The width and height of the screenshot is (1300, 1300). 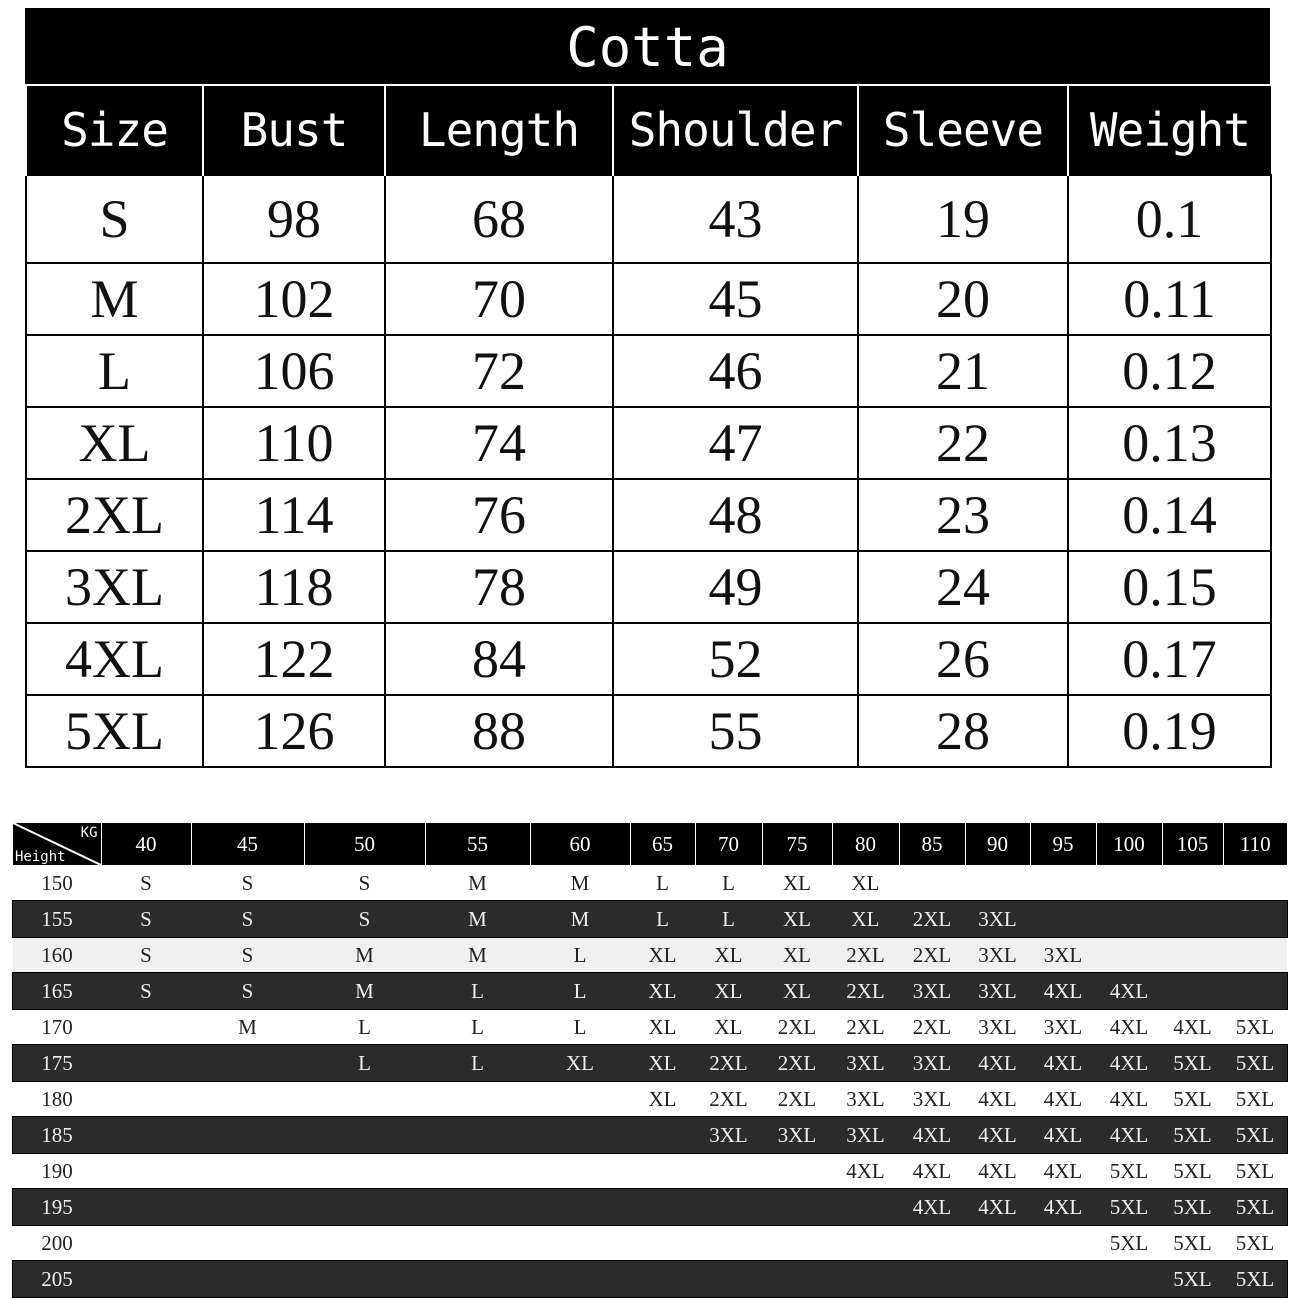 What do you see at coordinates (57, 1135) in the screenshot?
I see `height-cell: 185` at bounding box center [57, 1135].